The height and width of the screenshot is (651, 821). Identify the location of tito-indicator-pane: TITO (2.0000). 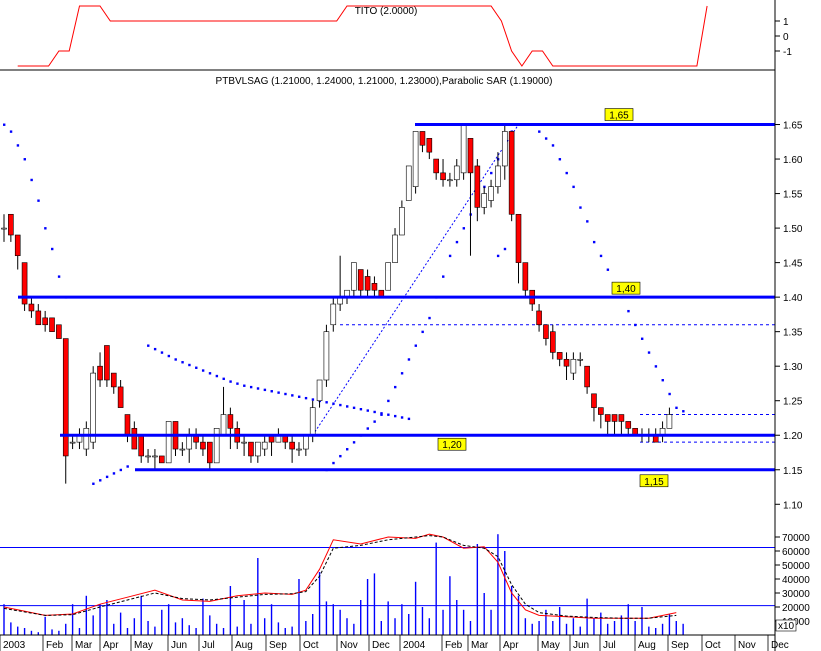
(387, 38).